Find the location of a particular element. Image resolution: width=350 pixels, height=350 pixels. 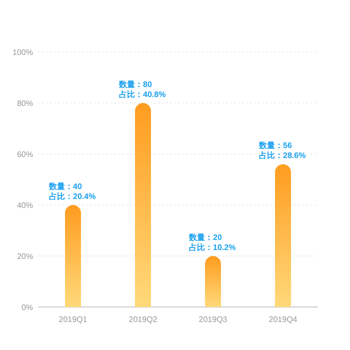

x-tick-label: 2019Q2 is located at coordinates (143, 319).